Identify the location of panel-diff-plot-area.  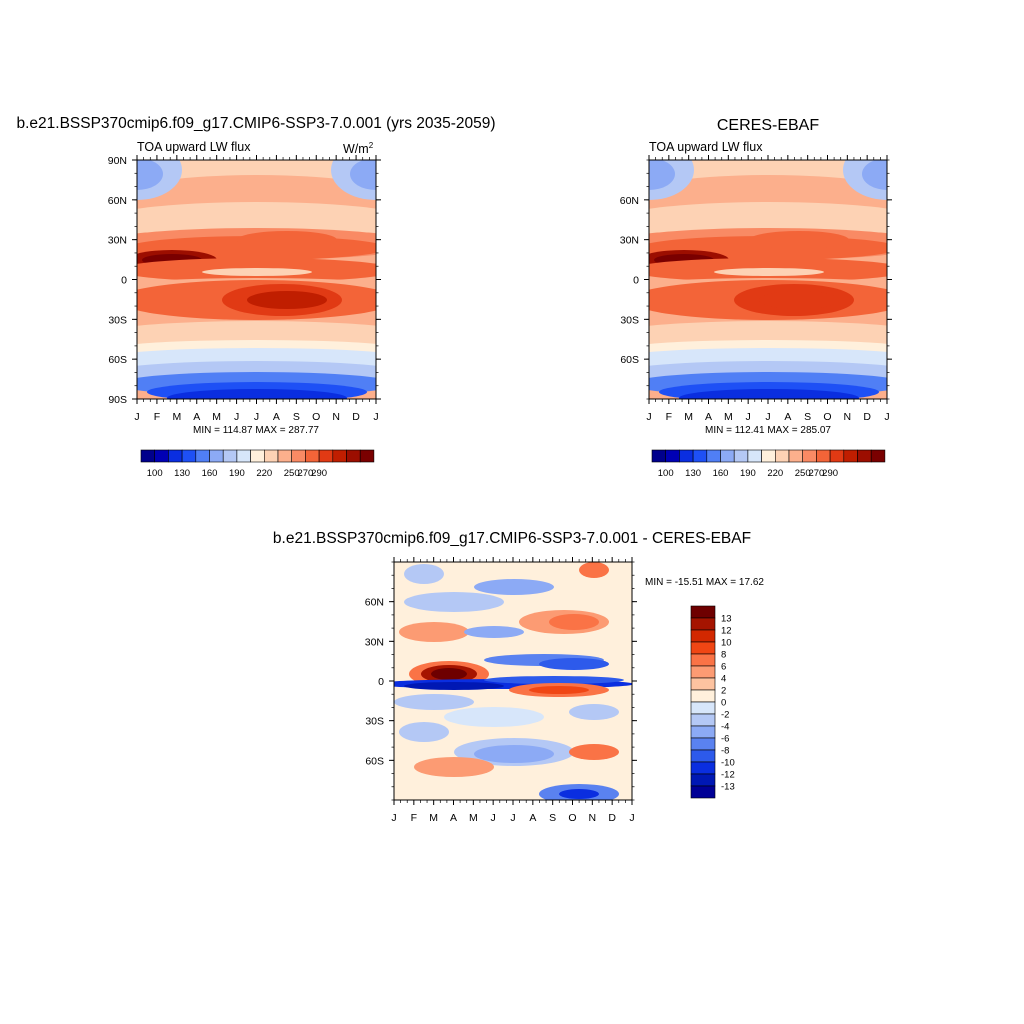
(513, 681).